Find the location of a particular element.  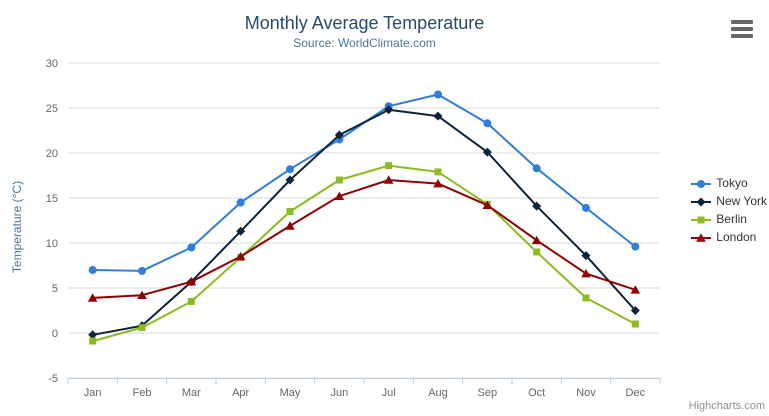

legend-label: London is located at coordinates (736, 237).